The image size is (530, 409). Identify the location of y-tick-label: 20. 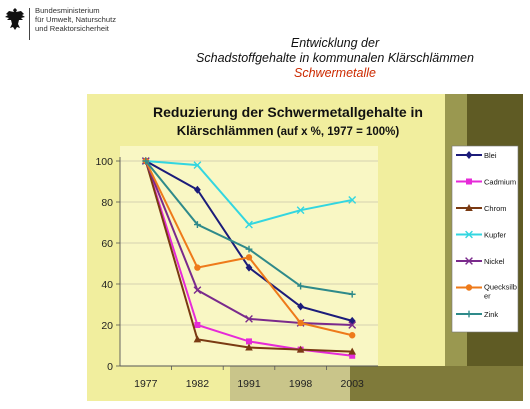
(107, 326).